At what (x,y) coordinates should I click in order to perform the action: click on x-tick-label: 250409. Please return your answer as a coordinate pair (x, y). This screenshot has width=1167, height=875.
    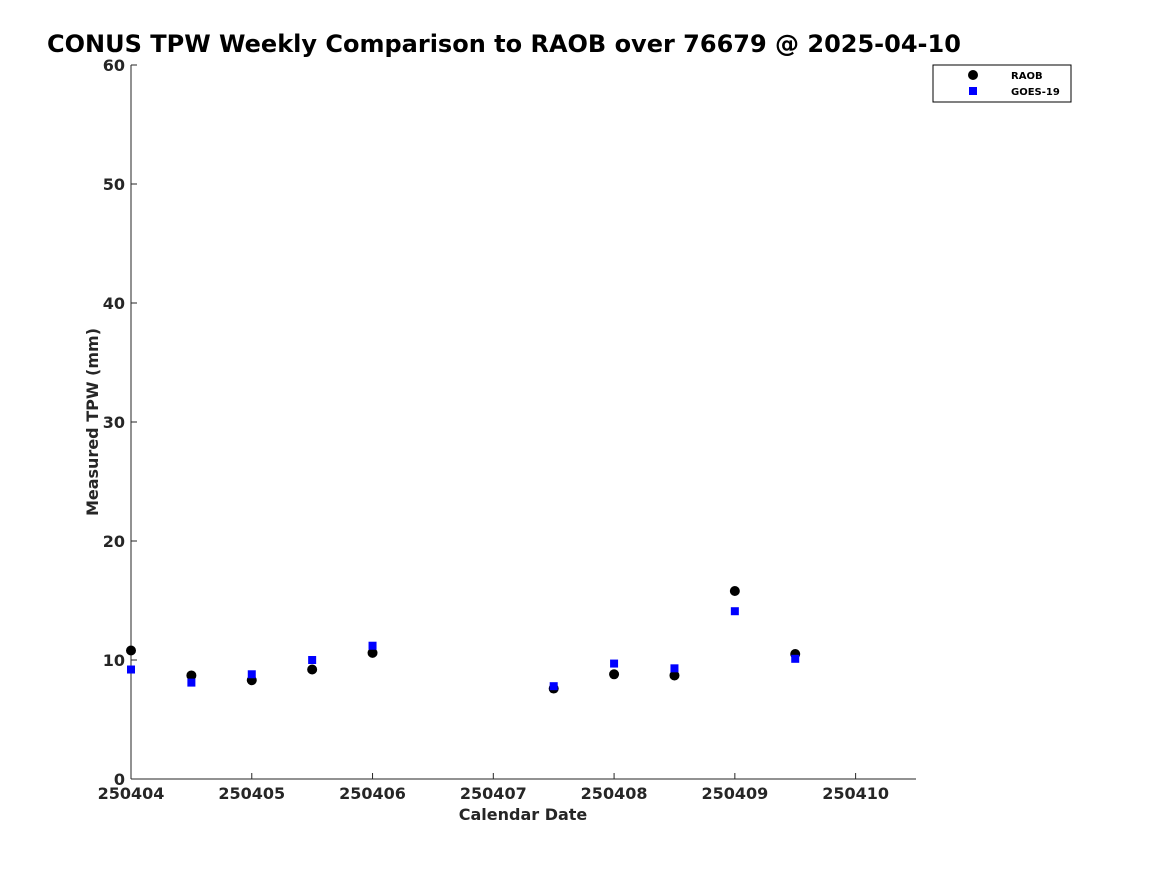
    Looking at the image, I should click on (734, 793).